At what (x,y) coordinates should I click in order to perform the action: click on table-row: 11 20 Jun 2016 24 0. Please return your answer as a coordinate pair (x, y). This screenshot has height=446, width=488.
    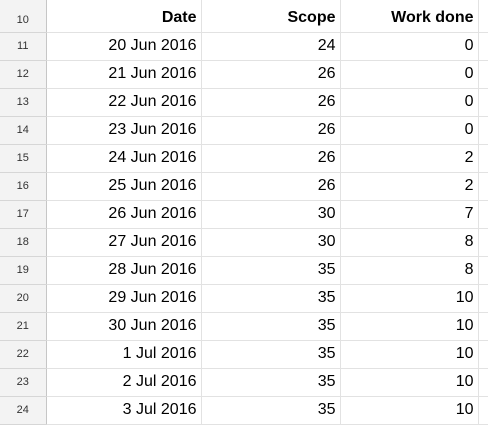
    Looking at the image, I should click on (244, 46).